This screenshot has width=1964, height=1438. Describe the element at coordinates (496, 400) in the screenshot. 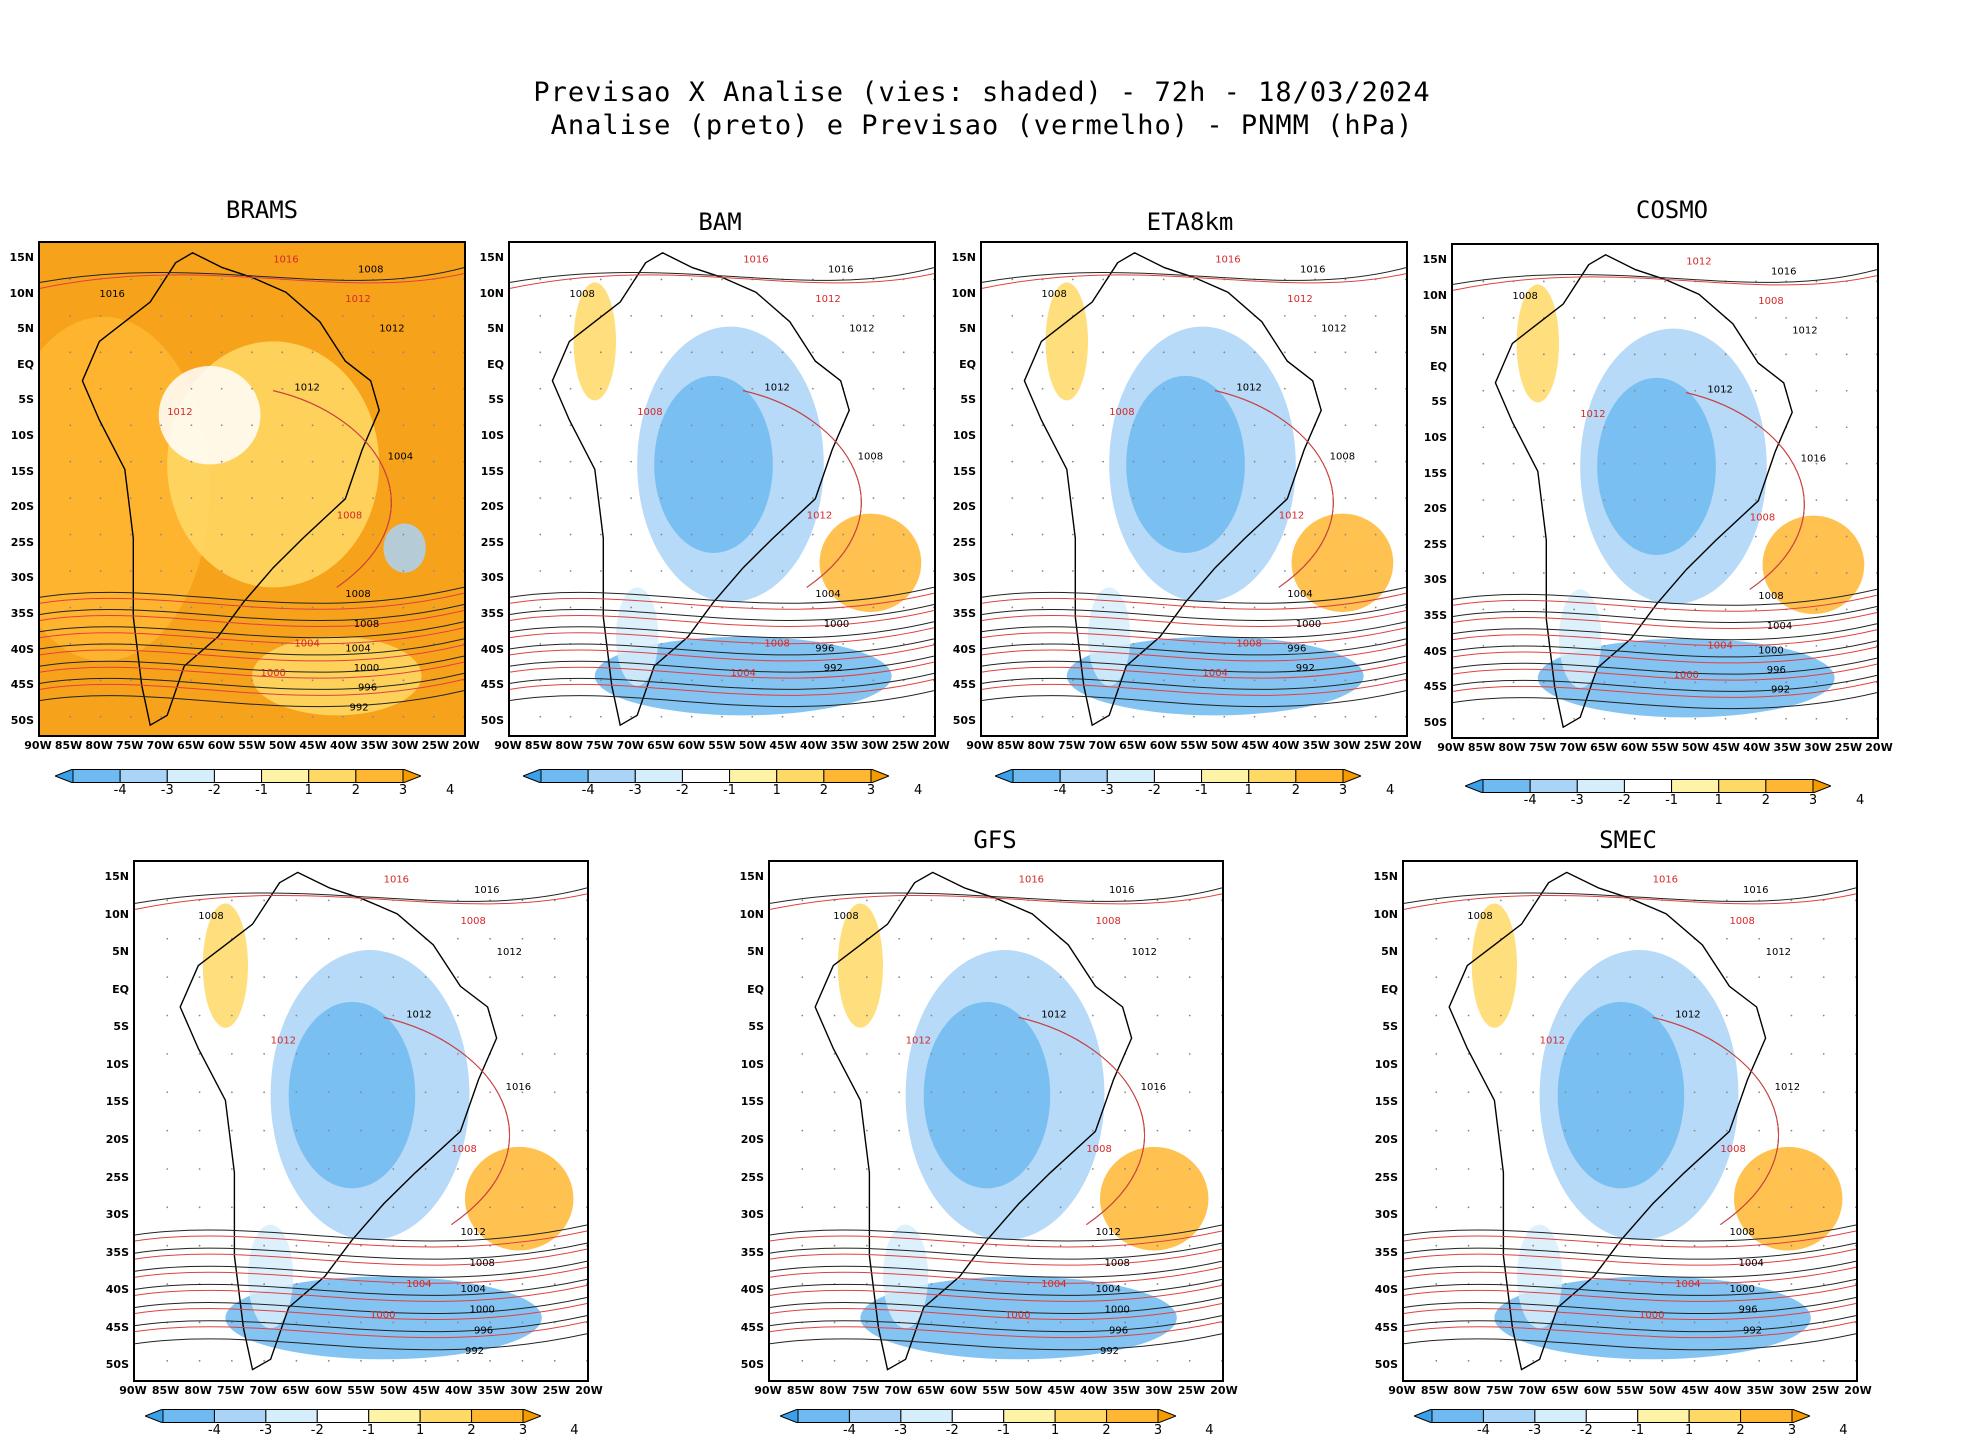

I see `lat-tick-label: 5S` at that location.